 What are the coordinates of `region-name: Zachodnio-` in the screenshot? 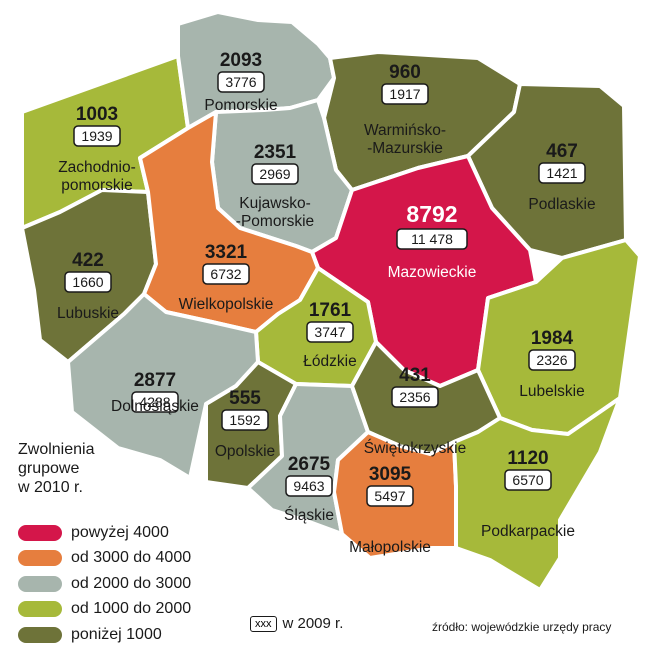 It's located at (97, 167).